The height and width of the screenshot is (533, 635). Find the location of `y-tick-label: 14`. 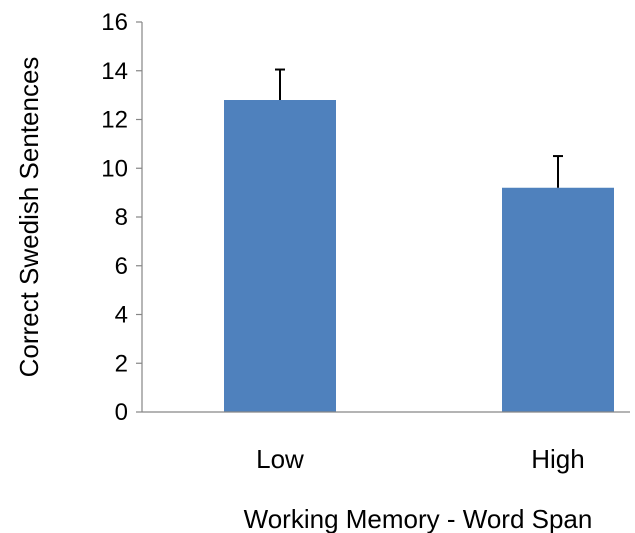

y-tick-label: 14 is located at coordinates (114, 71).